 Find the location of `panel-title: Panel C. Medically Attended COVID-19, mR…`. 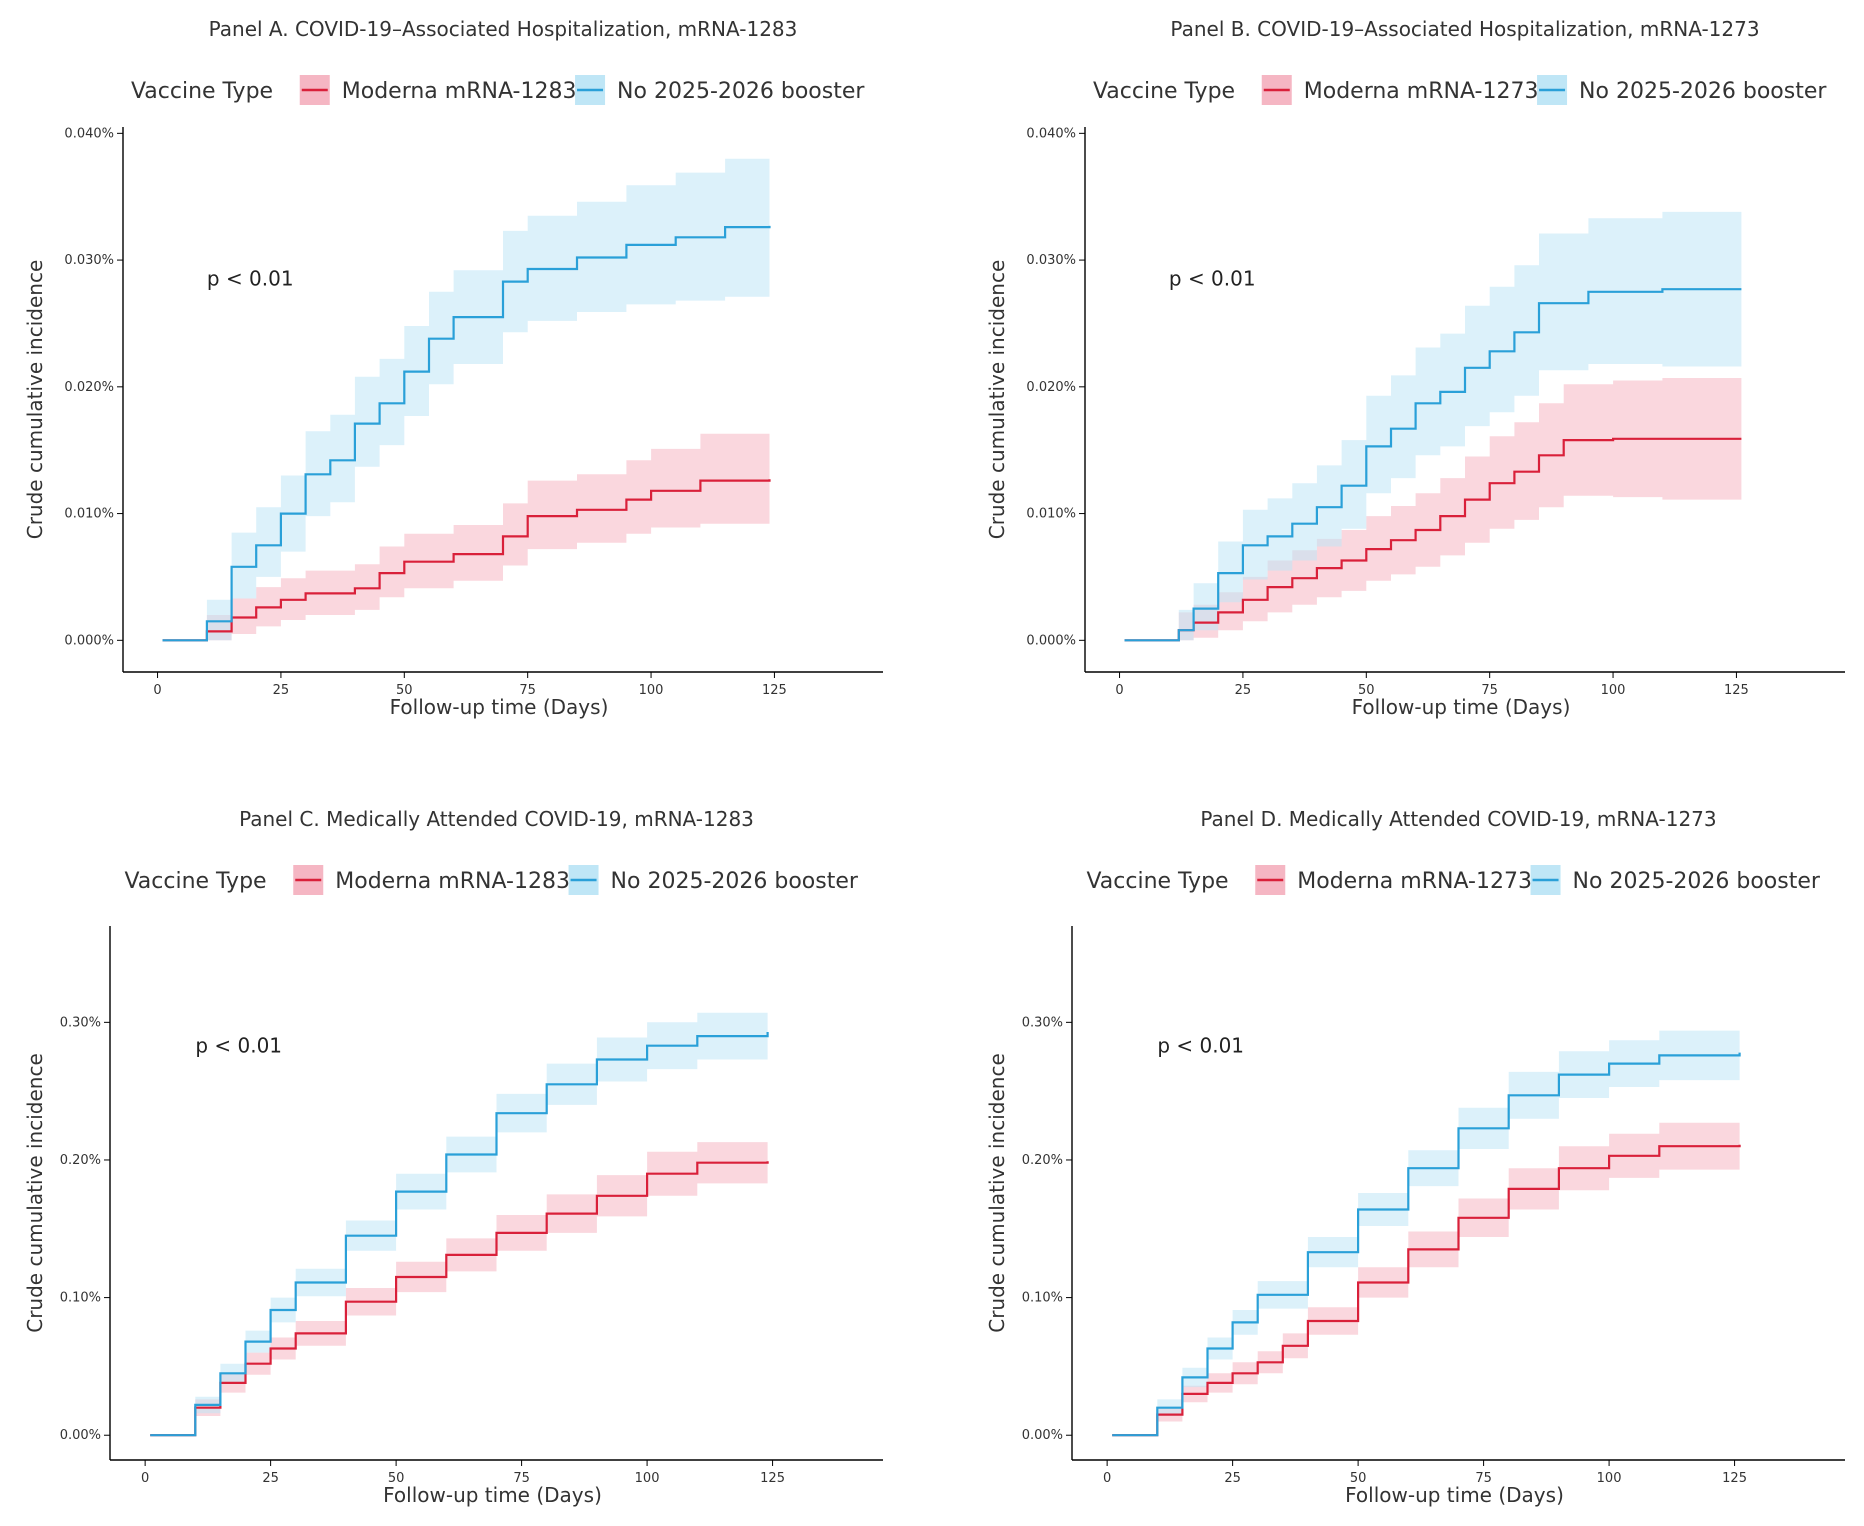

panel-title: Panel C. Medically Attended COVID-19, mR… is located at coordinates (496, 819).